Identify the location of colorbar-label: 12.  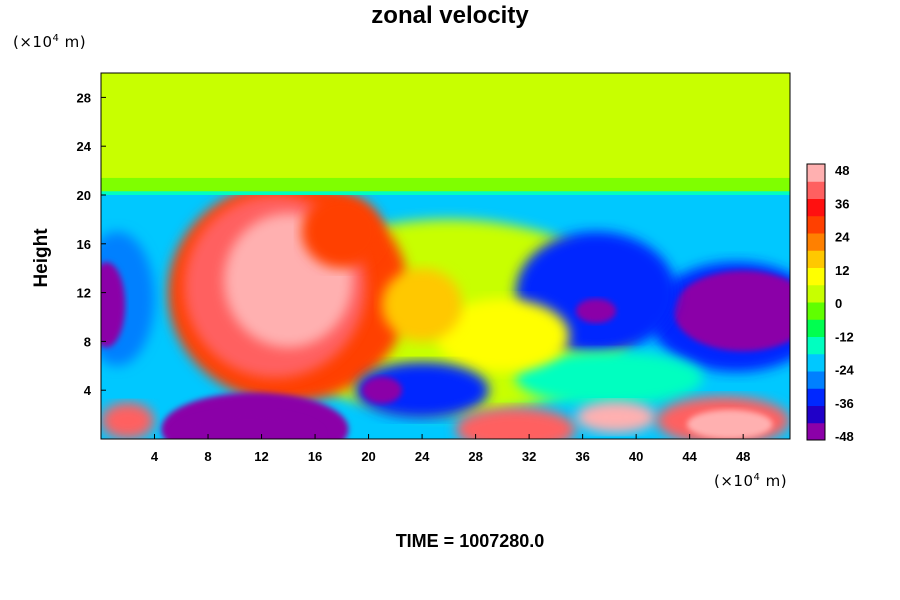
(842, 270).